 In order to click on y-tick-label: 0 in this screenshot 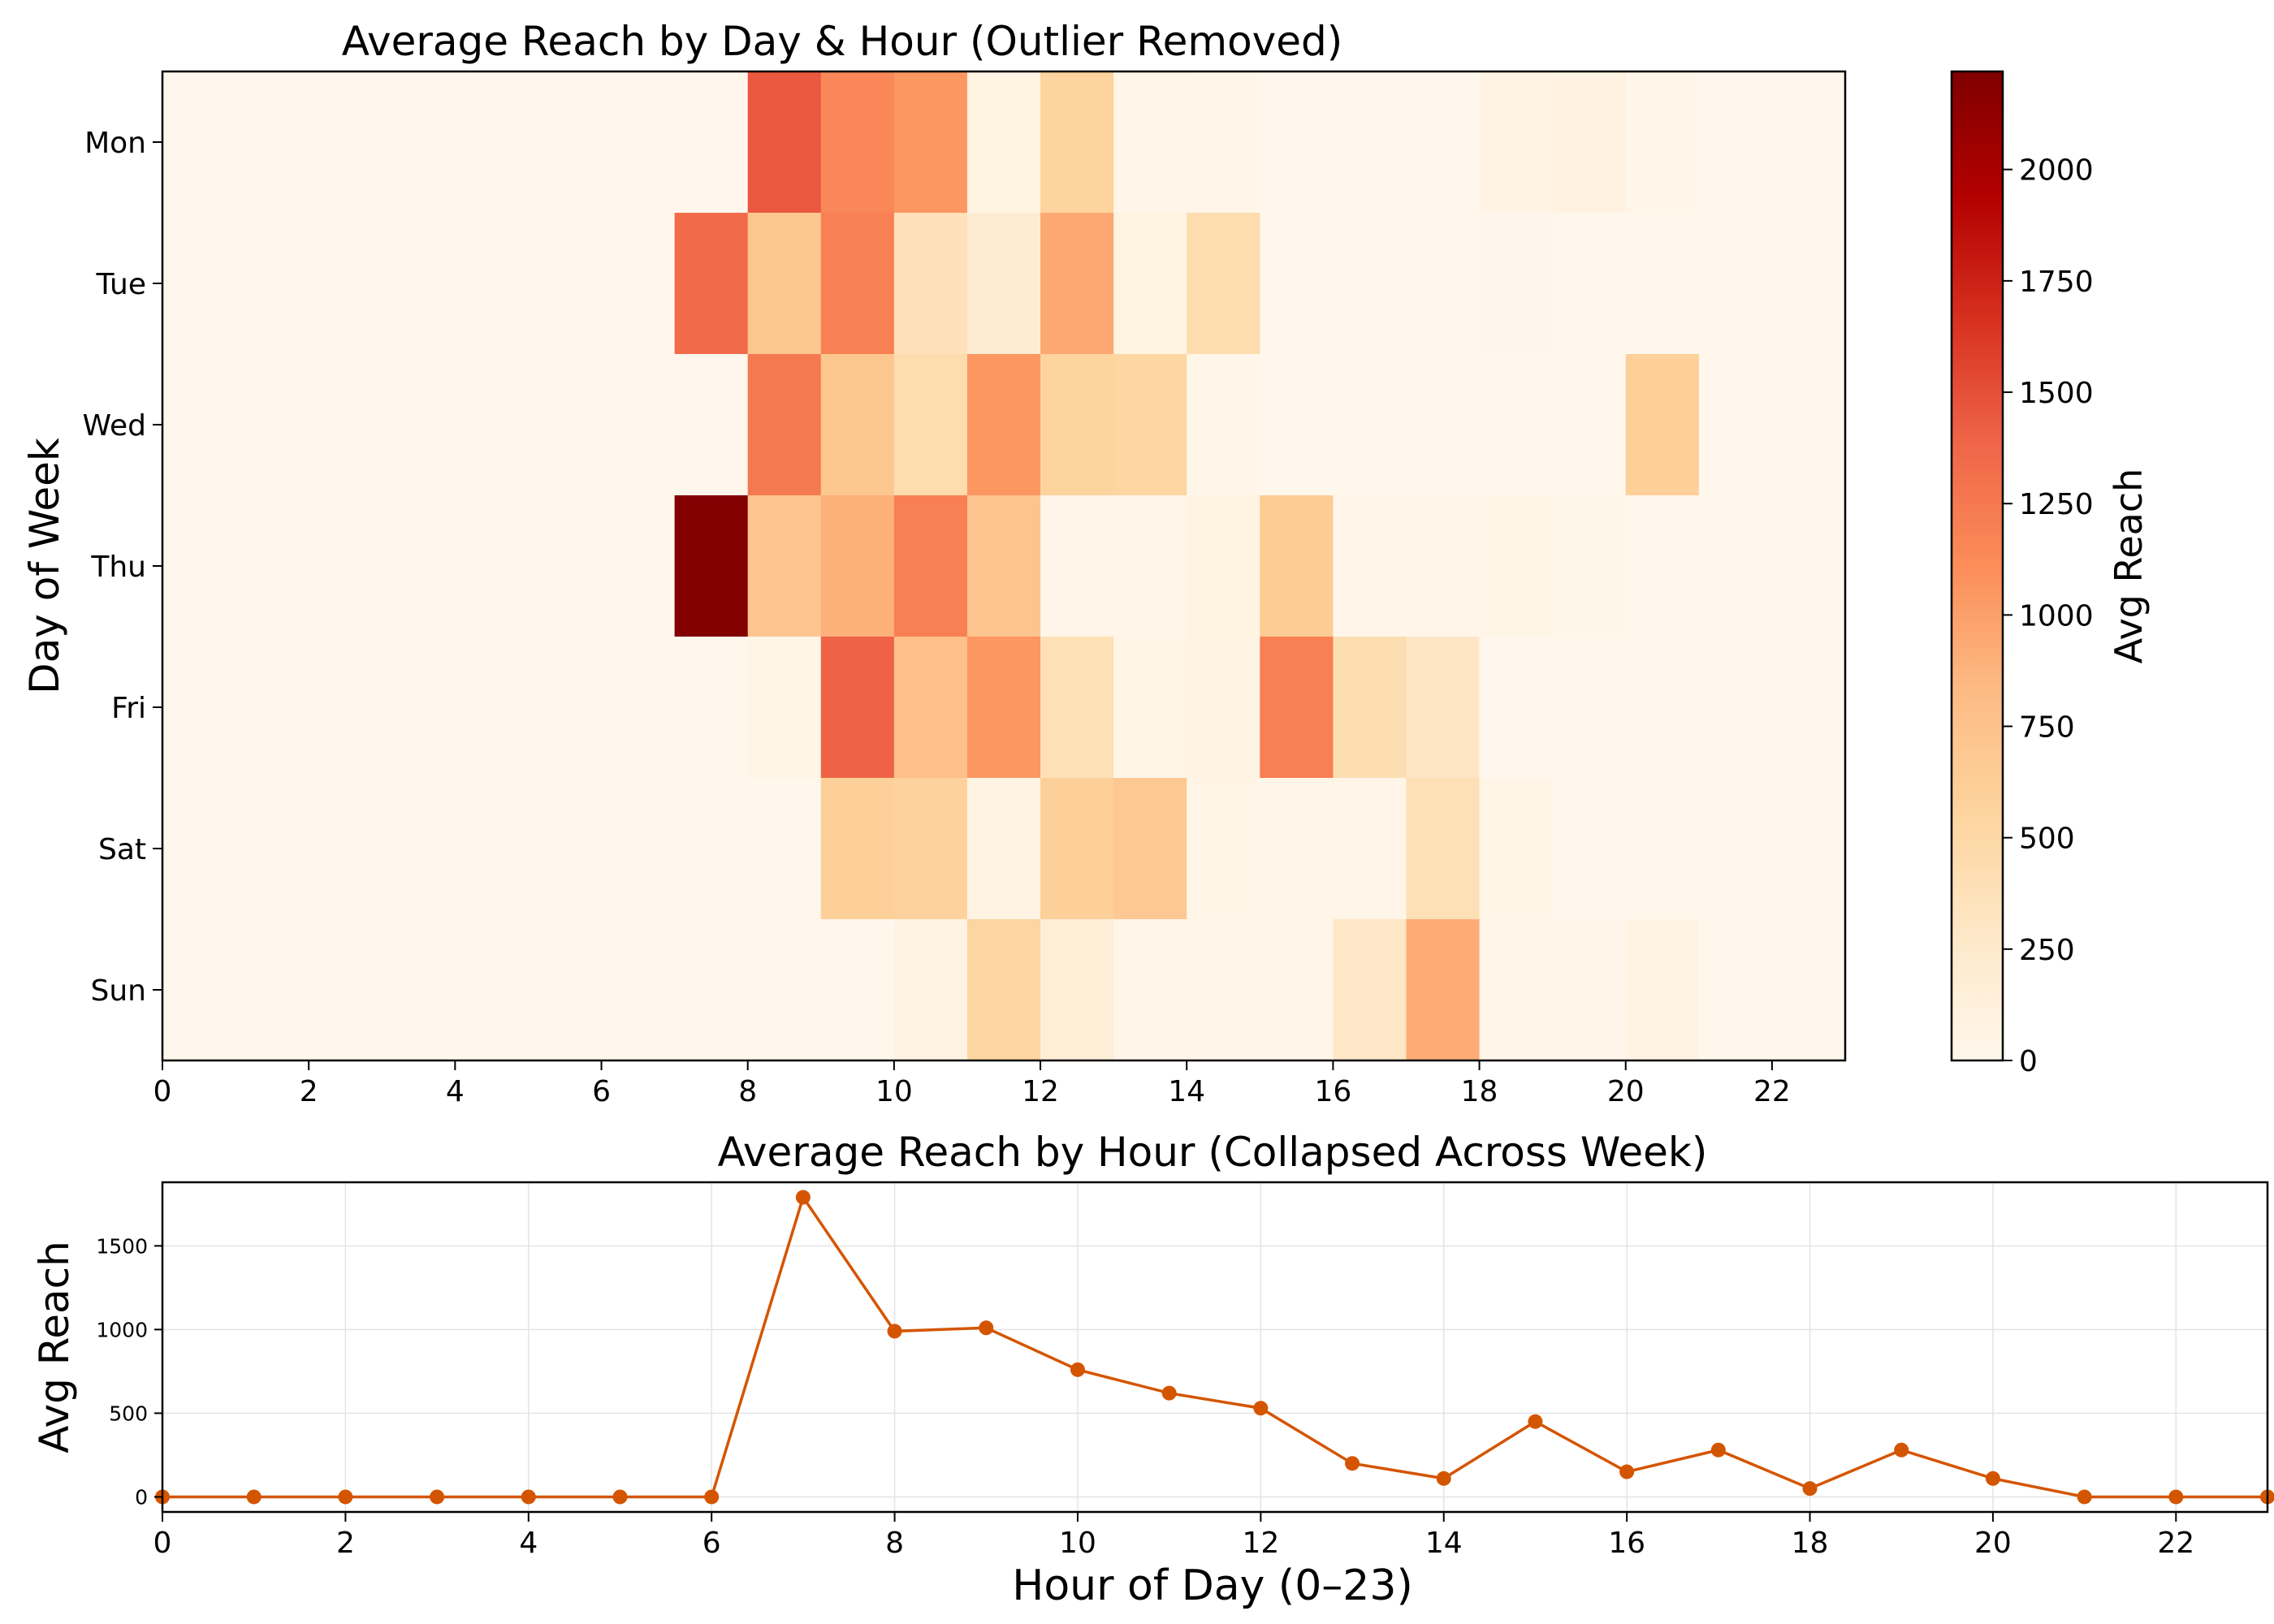, I will do `click(142, 1497)`.